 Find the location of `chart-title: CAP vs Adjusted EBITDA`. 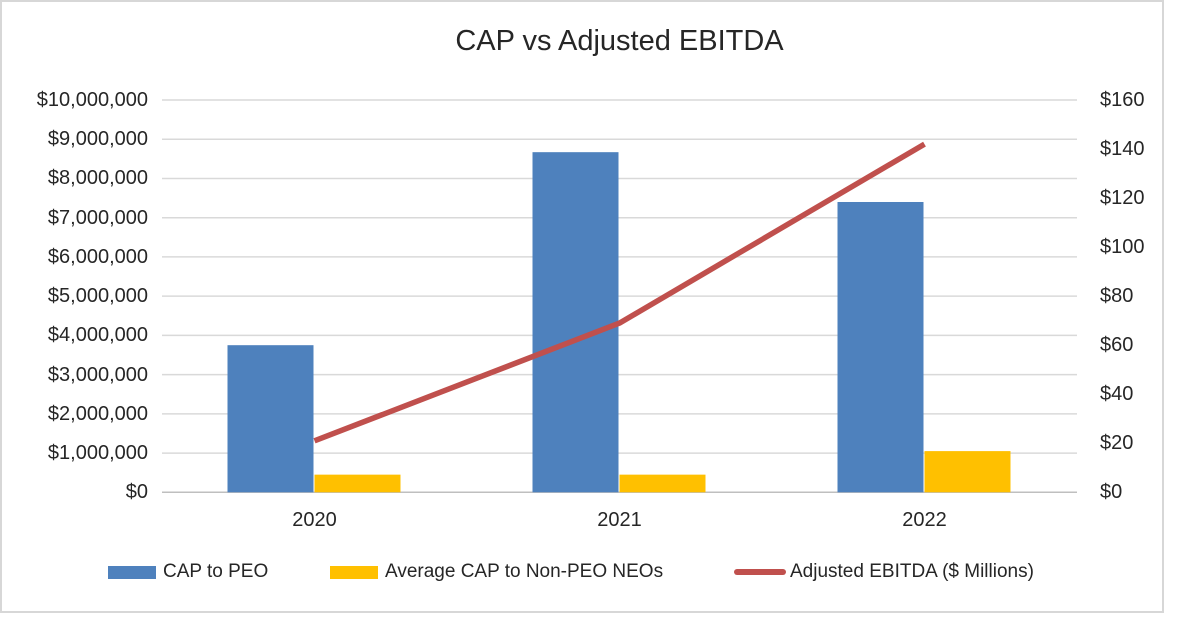

chart-title: CAP vs Adjusted EBITDA is located at coordinates (619, 41).